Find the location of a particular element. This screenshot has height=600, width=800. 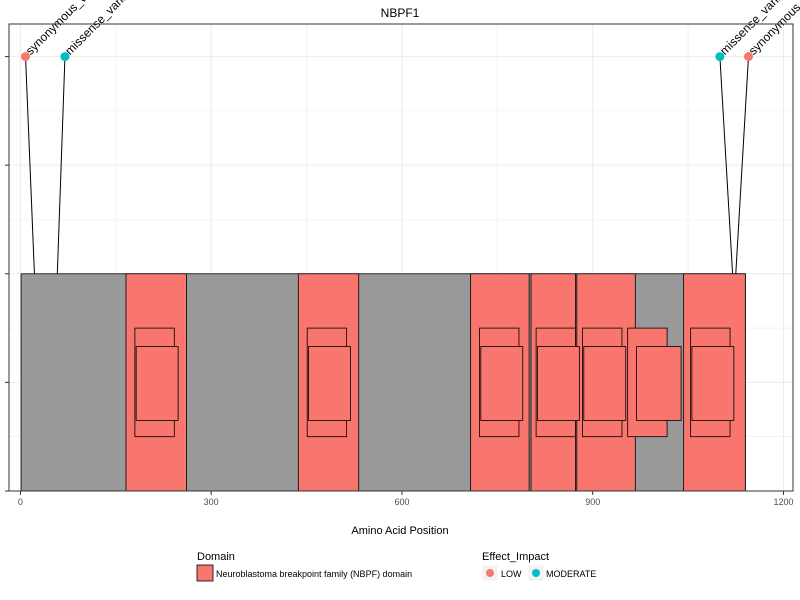

x-tick-label: 900 is located at coordinates (592, 502).